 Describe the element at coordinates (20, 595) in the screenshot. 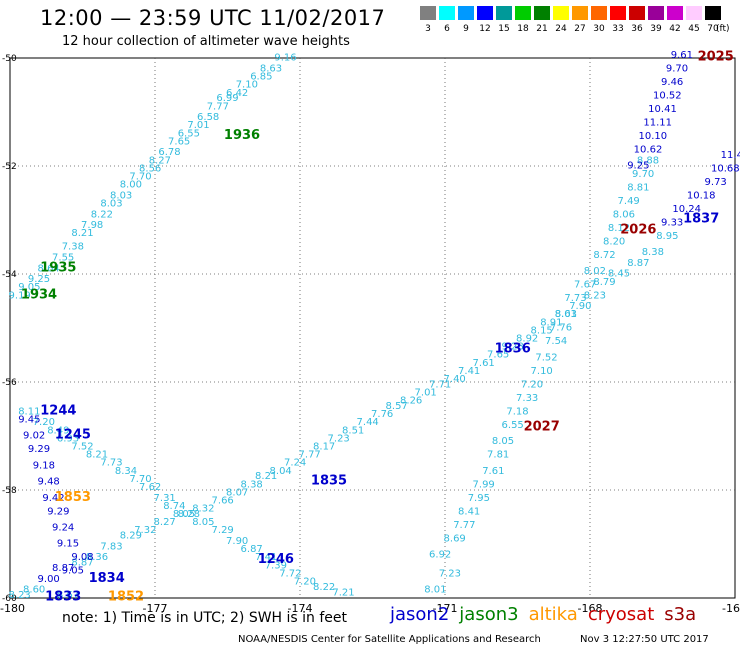

I see `wave-height-value: 8.23` at that location.